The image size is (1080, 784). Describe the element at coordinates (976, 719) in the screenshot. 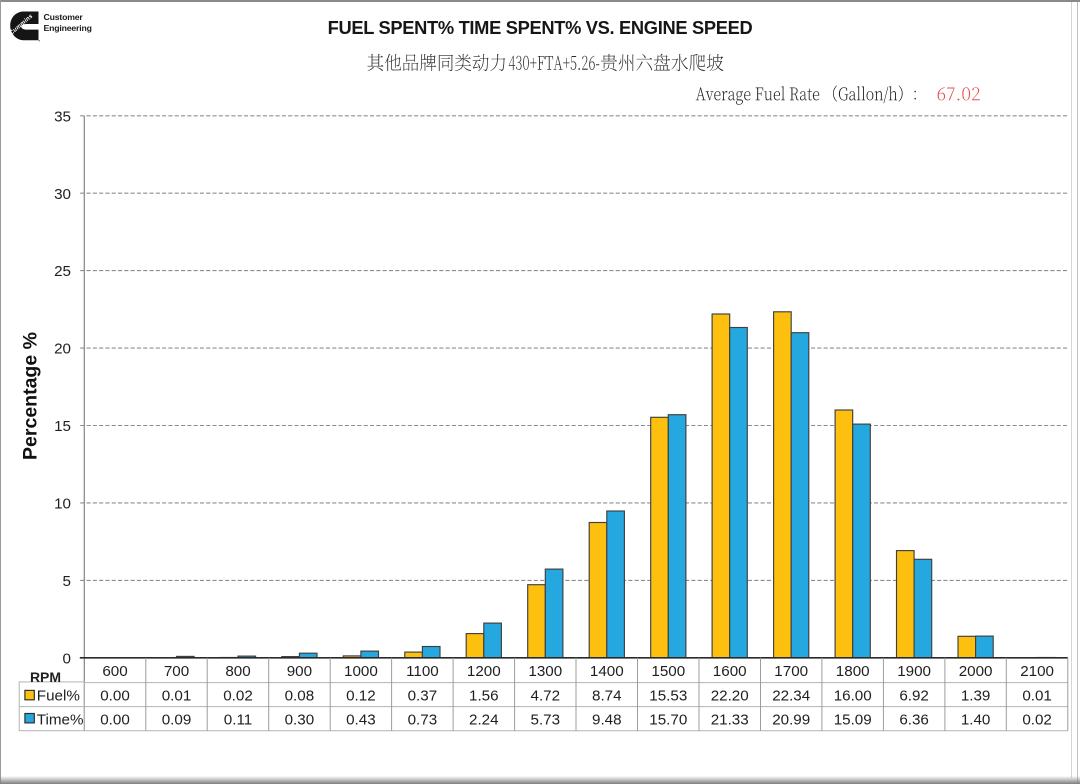

I see `svg-text: 1.40` at that location.